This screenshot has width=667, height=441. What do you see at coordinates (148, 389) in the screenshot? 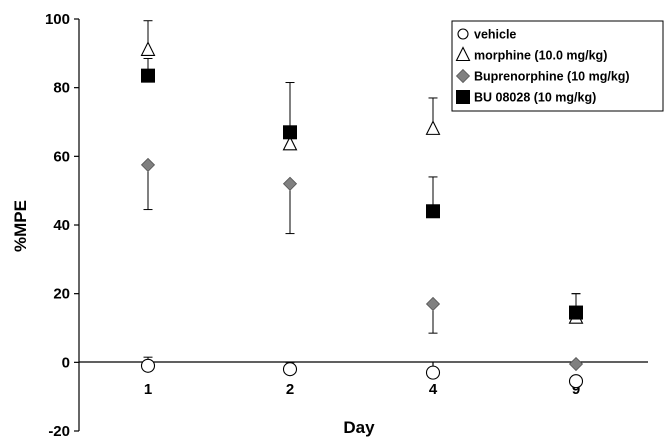
I see `x-tick-label: 1` at bounding box center [148, 389].